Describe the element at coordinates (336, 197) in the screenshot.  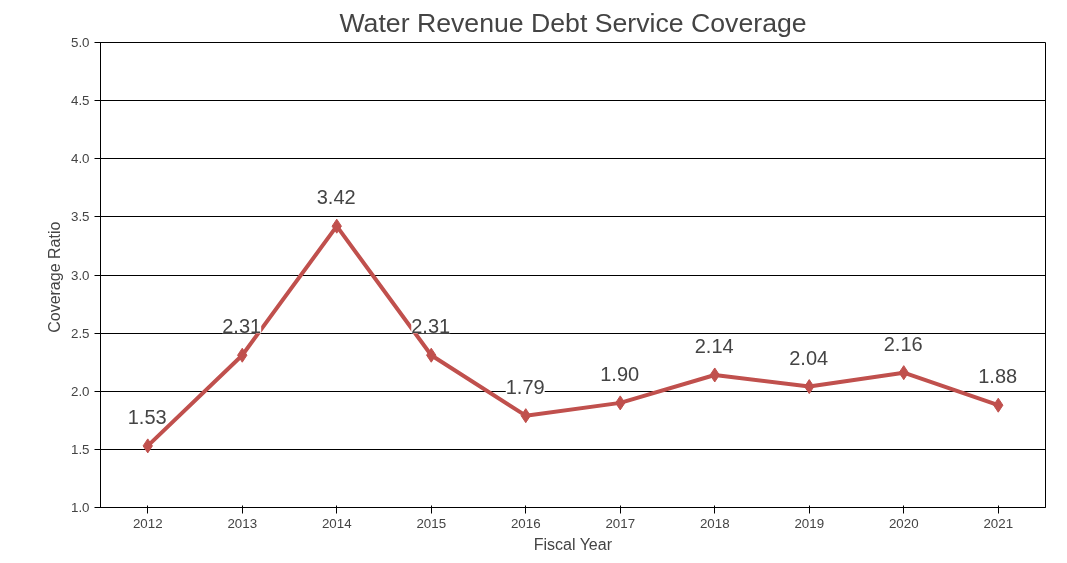
I see `data-label: 3.42` at that location.